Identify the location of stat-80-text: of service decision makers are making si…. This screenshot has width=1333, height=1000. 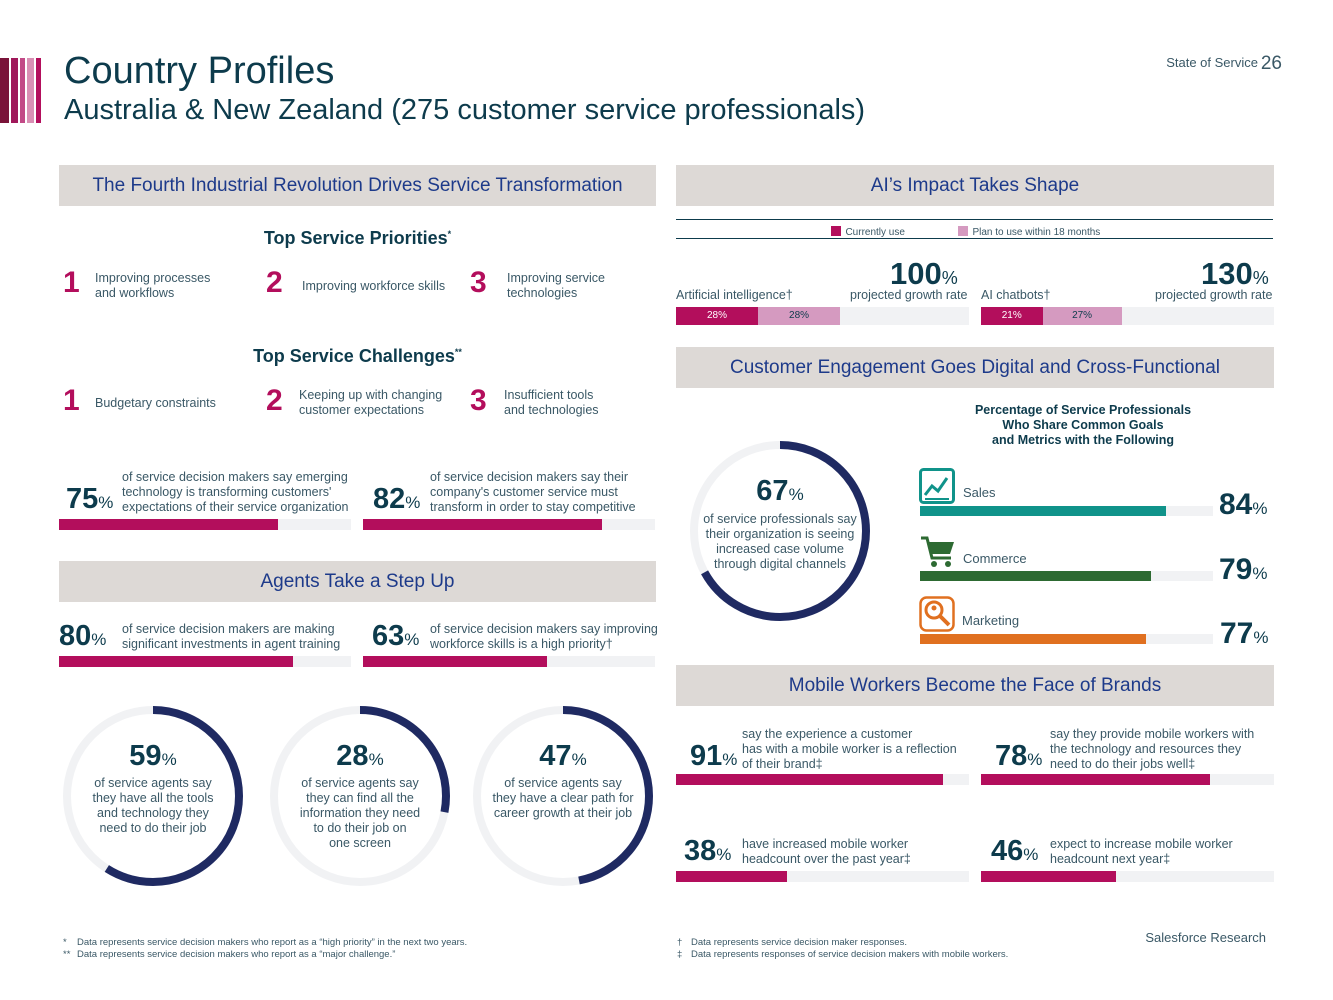
(231, 637).